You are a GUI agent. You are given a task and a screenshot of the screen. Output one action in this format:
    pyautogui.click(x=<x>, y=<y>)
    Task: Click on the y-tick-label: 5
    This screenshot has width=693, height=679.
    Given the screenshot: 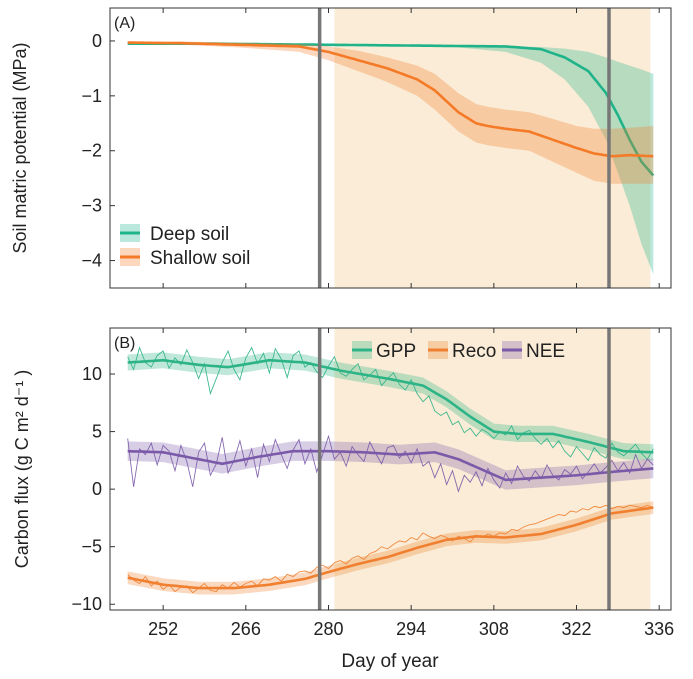 What is the action you would take?
    pyautogui.click(x=97, y=432)
    